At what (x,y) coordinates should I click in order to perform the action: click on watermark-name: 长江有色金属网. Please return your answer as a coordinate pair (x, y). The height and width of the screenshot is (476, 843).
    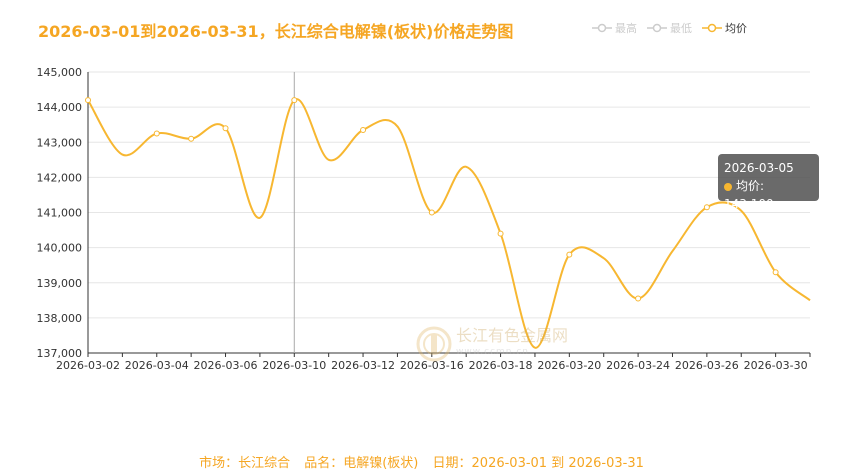
    Looking at the image, I should click on (512, 335).